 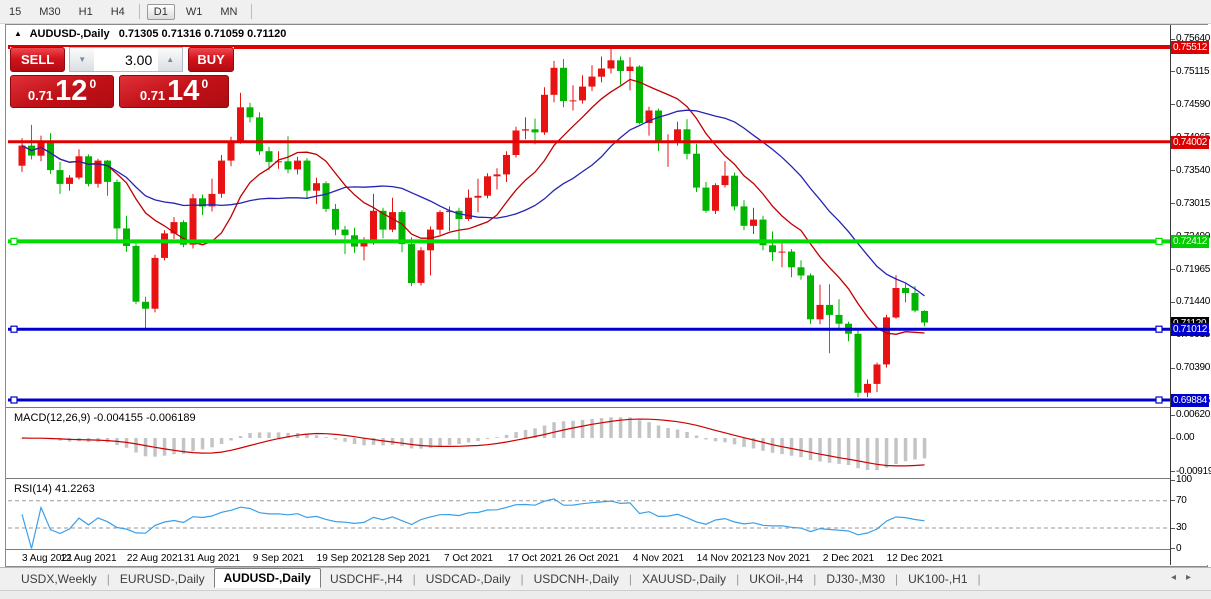 I want to click on axis-tick-label: 0.73015, so click(x=1193, y=203).